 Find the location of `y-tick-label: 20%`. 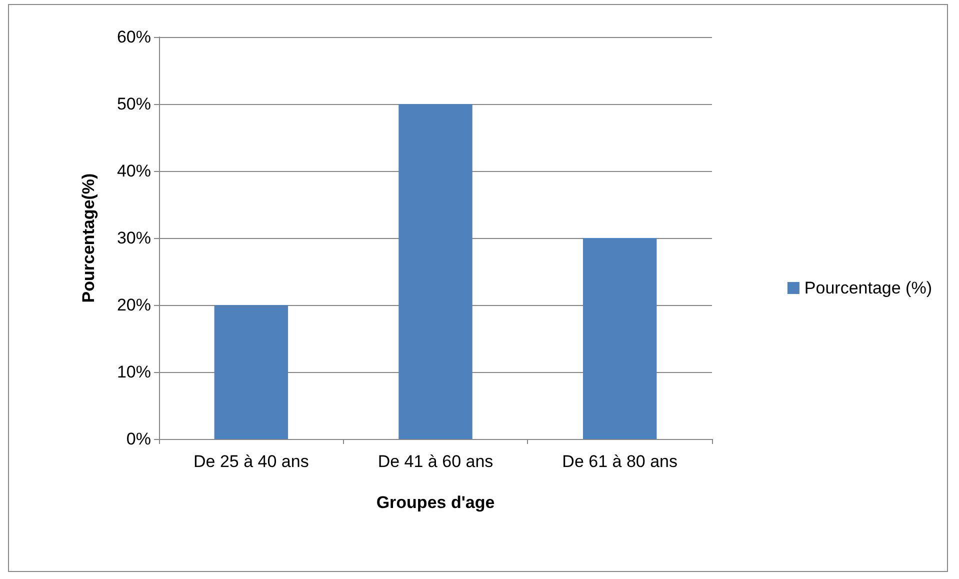

y-tick-label: 20% is located at coordinates (133, 305).